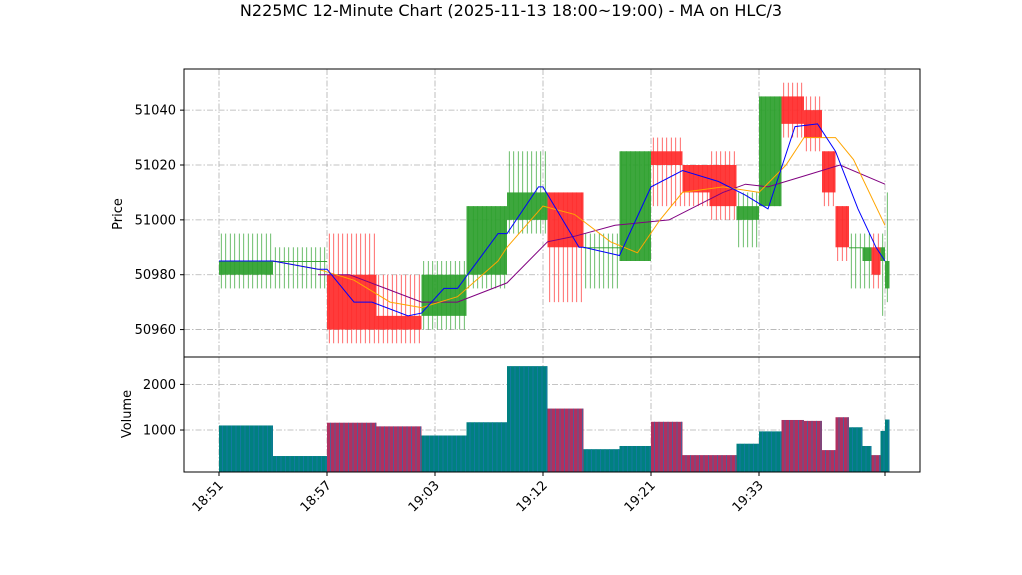 This screenshot has height=575, width=1022. I want to click on time-tick-label: 18:51, so click(208, 496).